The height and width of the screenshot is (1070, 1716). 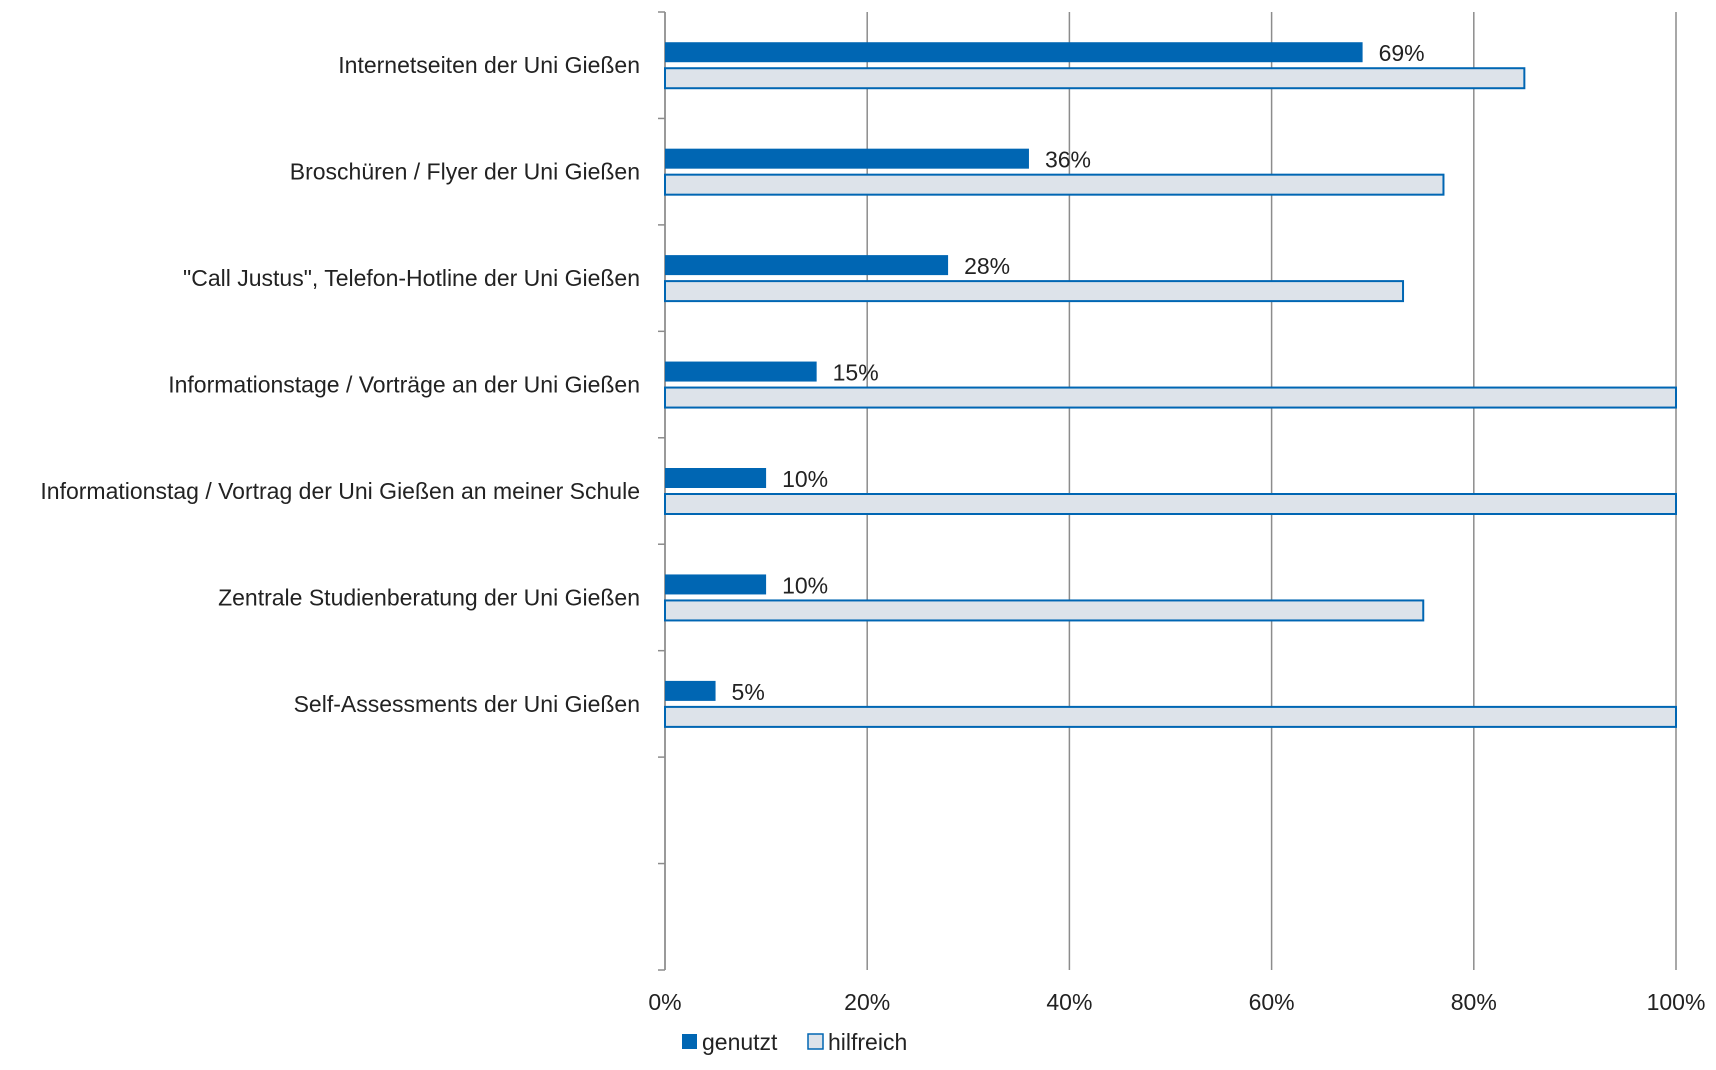 I want to click on x-tick-label: 40%, so click(x=1069, y=1002).